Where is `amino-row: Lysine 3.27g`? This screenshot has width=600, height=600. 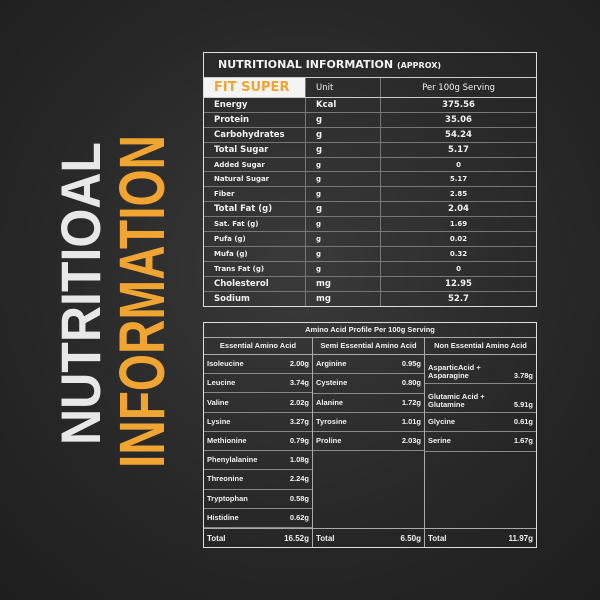 amino-row: Lysine 3.27g is located at coordinates (258, 422).